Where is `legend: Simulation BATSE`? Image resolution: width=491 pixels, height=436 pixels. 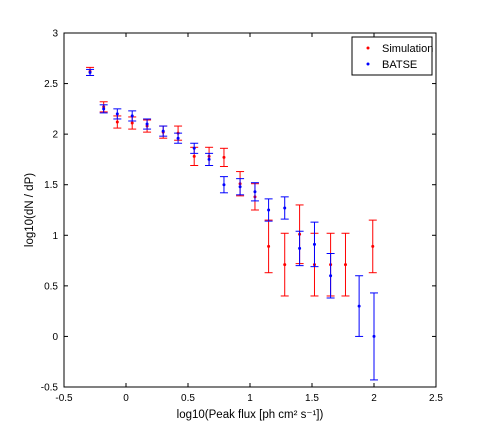 legend: Simulation BATSE is located at coordinates (392, 56).